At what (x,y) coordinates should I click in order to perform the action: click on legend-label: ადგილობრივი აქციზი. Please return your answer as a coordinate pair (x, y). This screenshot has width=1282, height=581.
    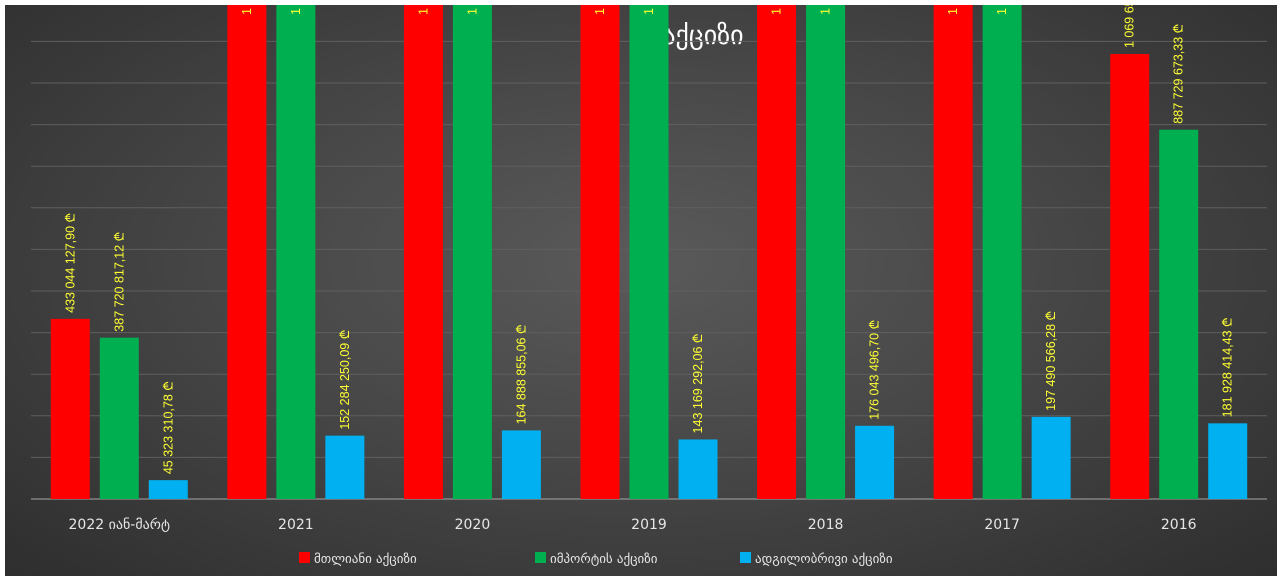
    Looking at the image, I should click on (824, 559).